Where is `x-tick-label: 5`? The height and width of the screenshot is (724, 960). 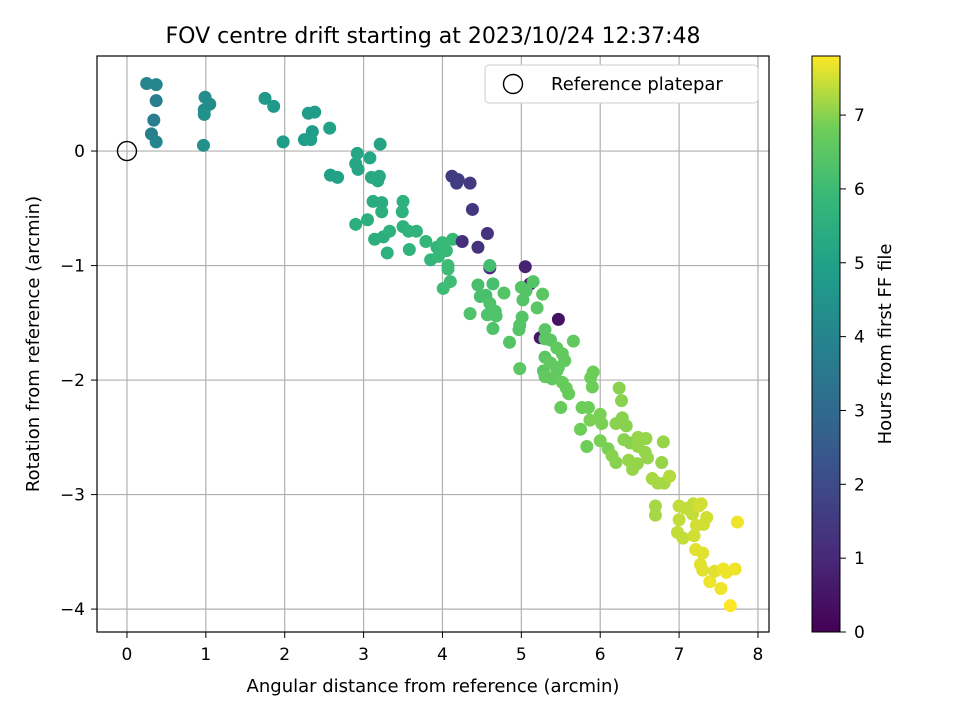 x-tick-label: 5 is located at coordinates (521, 655).